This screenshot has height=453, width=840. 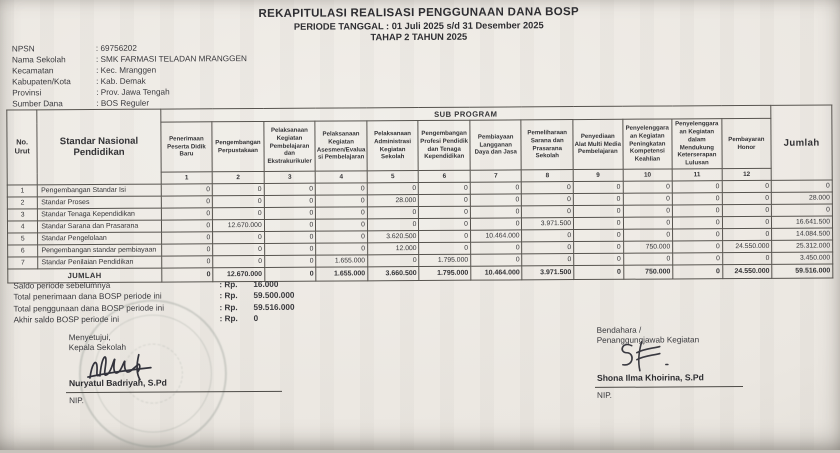 What do you see at coordinates (126, 70) in the screenshot?
I see `info-value: : Kec. Mranggen` at bounding box center [126, 70].